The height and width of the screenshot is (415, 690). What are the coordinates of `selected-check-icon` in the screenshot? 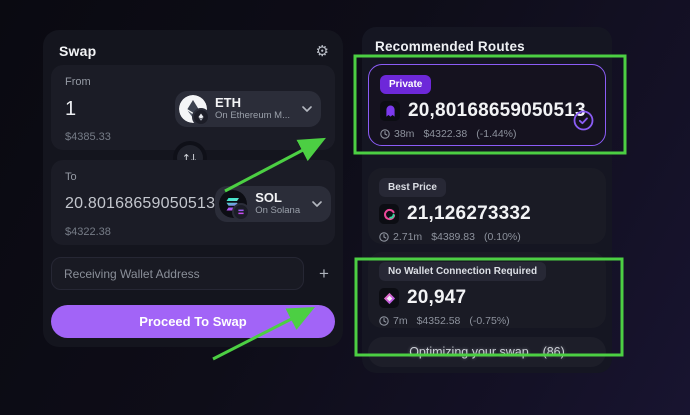 It's located at (583, 123).